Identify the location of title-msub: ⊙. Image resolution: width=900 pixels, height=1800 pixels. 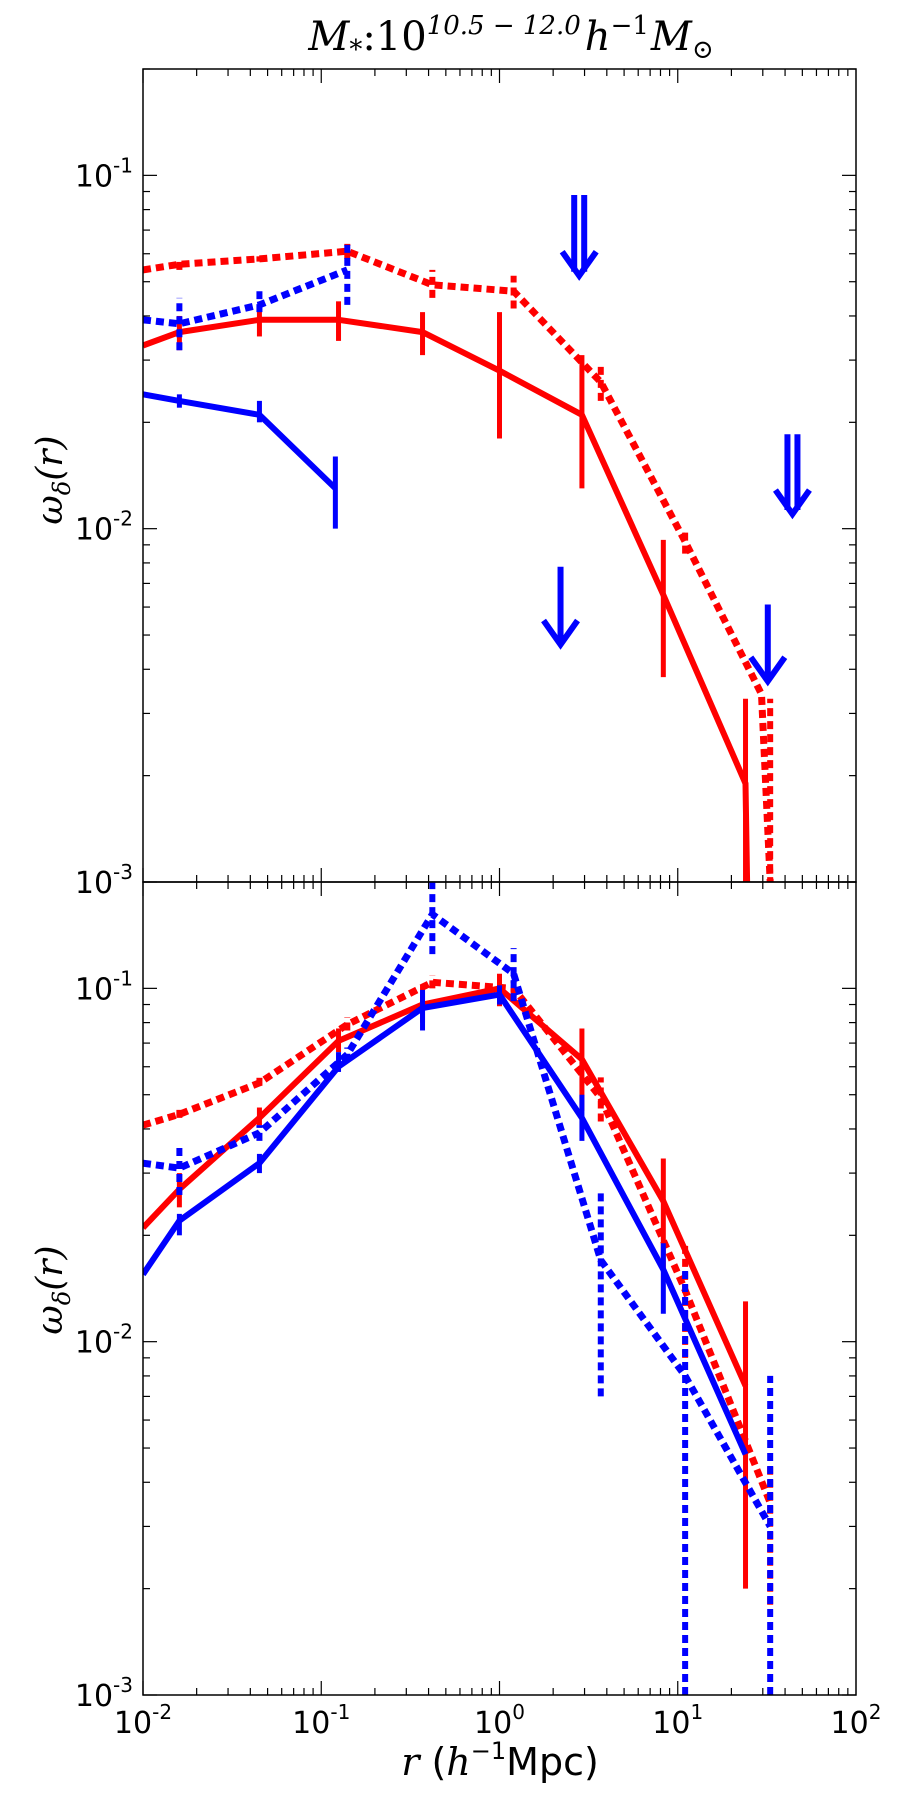
(703, 50).